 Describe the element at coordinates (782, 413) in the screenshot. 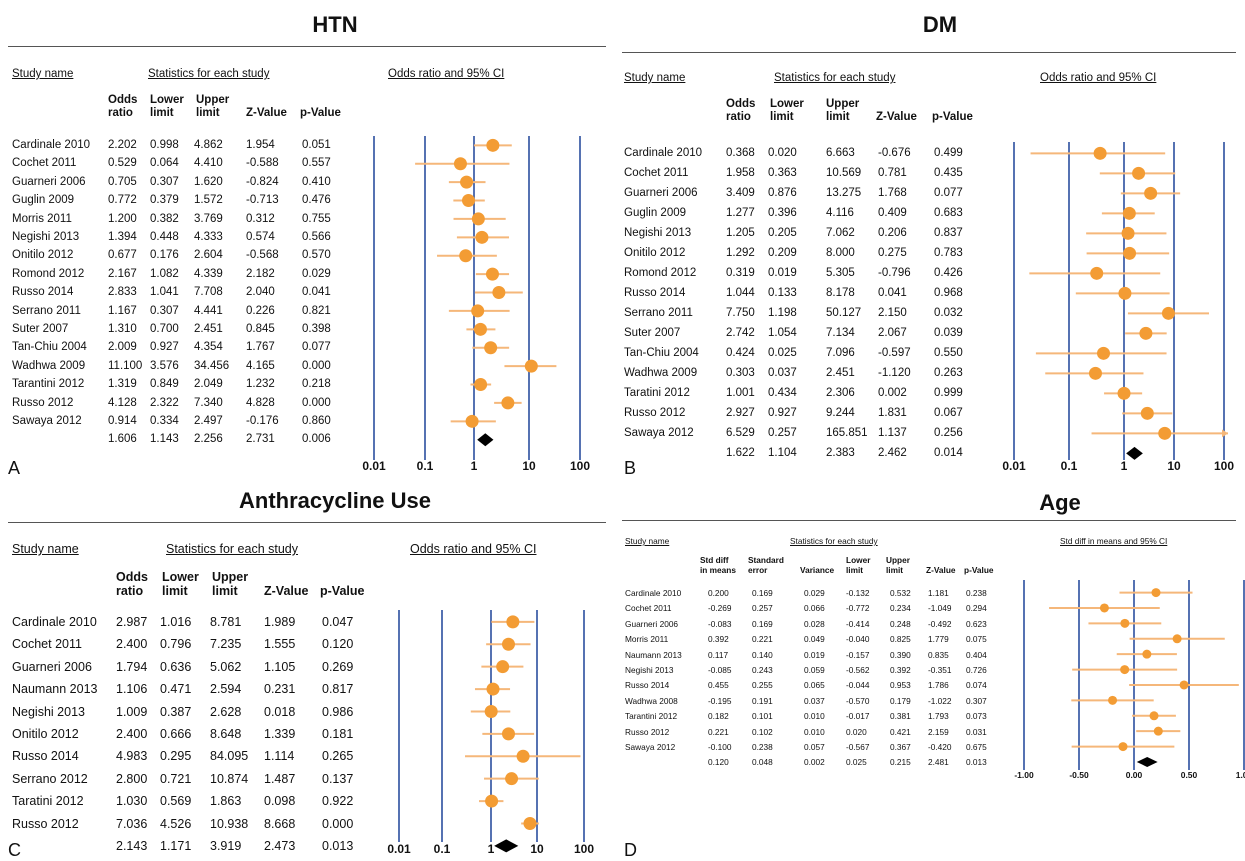

I see `panel-dm-lower-limit-value: 0.927` at that location.